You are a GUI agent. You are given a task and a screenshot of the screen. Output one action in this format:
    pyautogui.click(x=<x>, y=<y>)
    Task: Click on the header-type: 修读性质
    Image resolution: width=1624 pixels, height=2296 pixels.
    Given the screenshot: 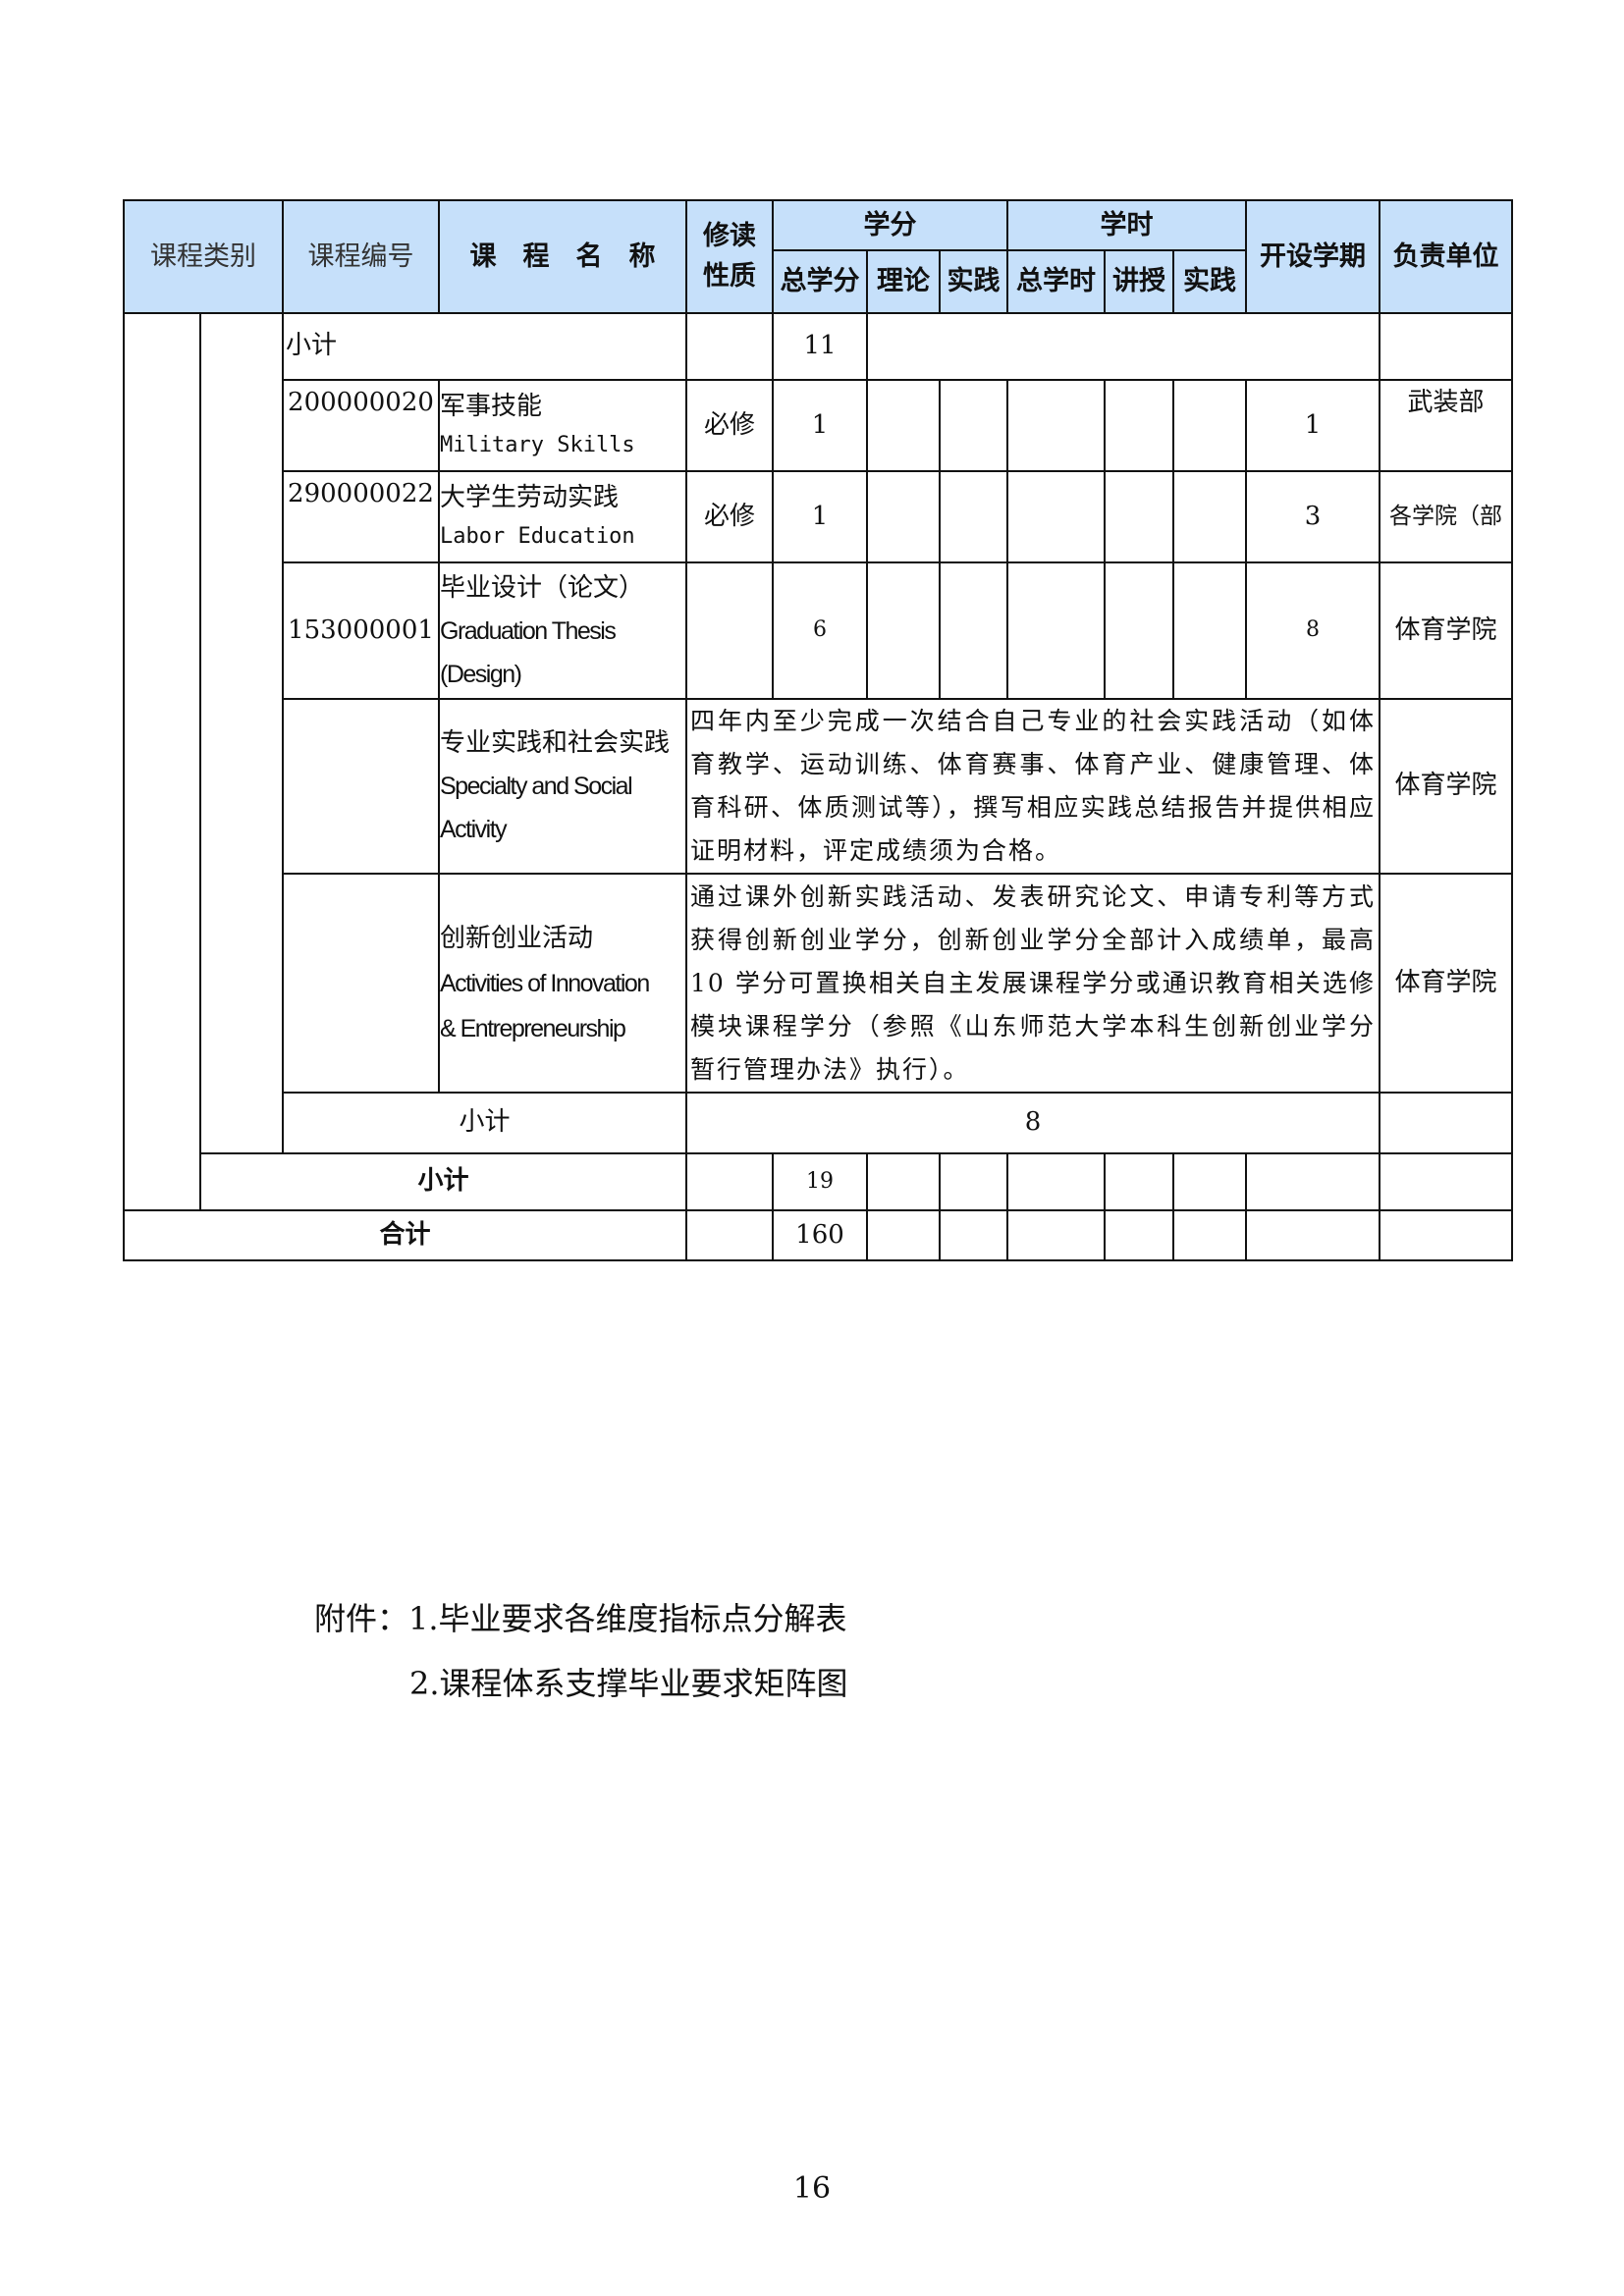 What is the action you would take?
    pyautogui.click(x=729, y=256)
    